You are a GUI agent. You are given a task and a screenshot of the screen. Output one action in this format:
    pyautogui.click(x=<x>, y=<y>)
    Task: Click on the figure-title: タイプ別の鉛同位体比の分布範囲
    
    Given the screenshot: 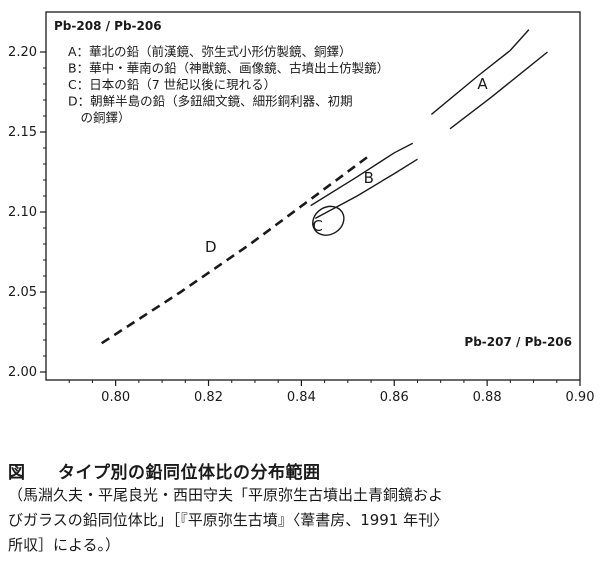 What is the action you would take?
    pyautogui.click(x=189, y=473)
    